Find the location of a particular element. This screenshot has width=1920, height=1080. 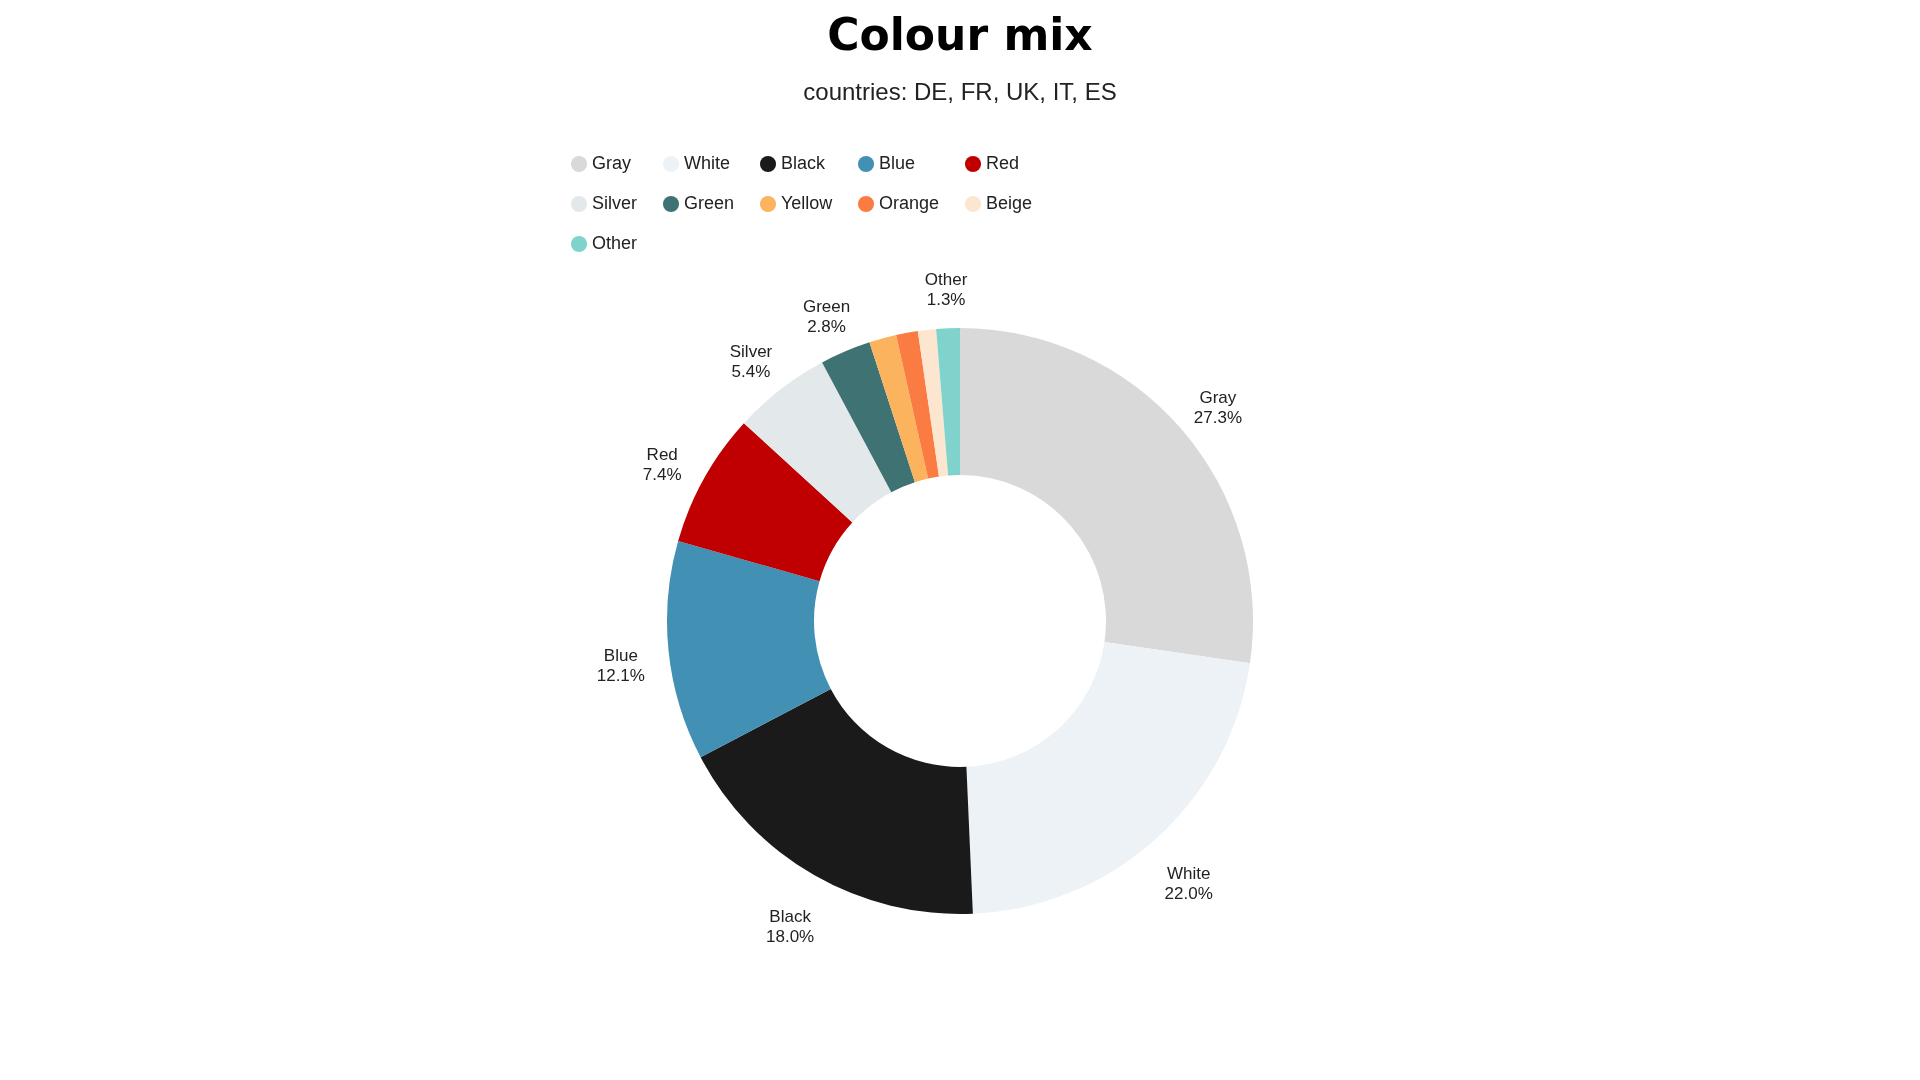

slice-label: Black is located at coordinates (790, 916).